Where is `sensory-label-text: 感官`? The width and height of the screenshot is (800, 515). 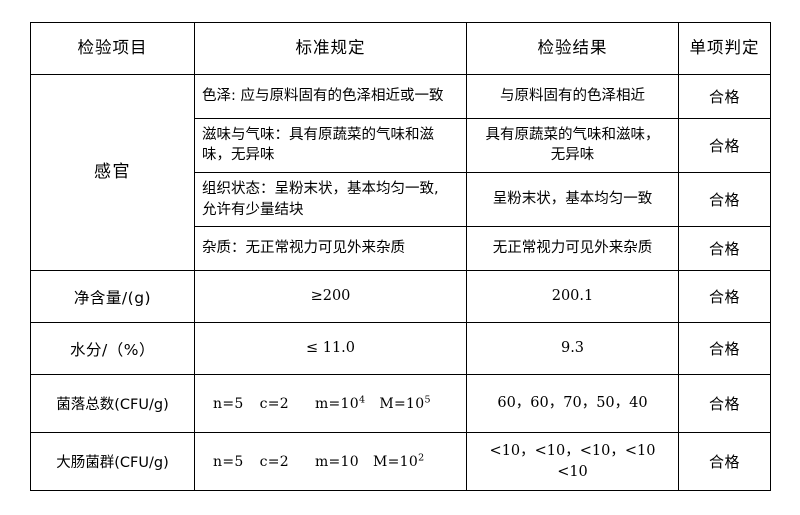
sensory-label-text: 感官 is located at coordinates (112, 171).